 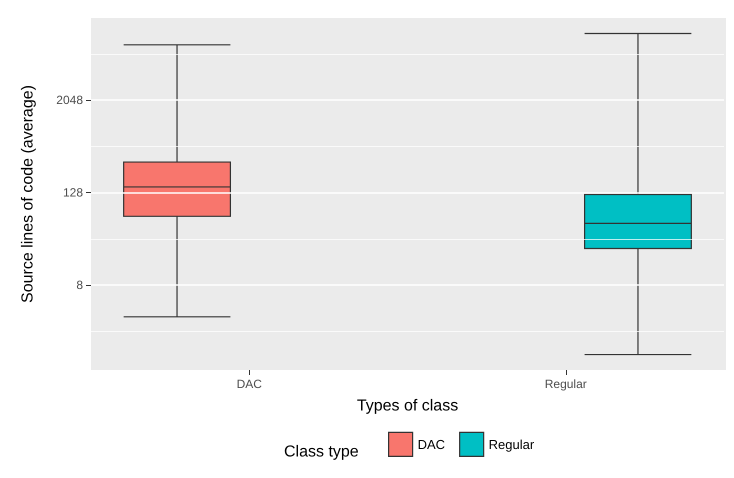 What do you see at coordinates (407, 406) in the screenshot?
I see `x-axis-title: Types of class` at bounding box center [407, 406].